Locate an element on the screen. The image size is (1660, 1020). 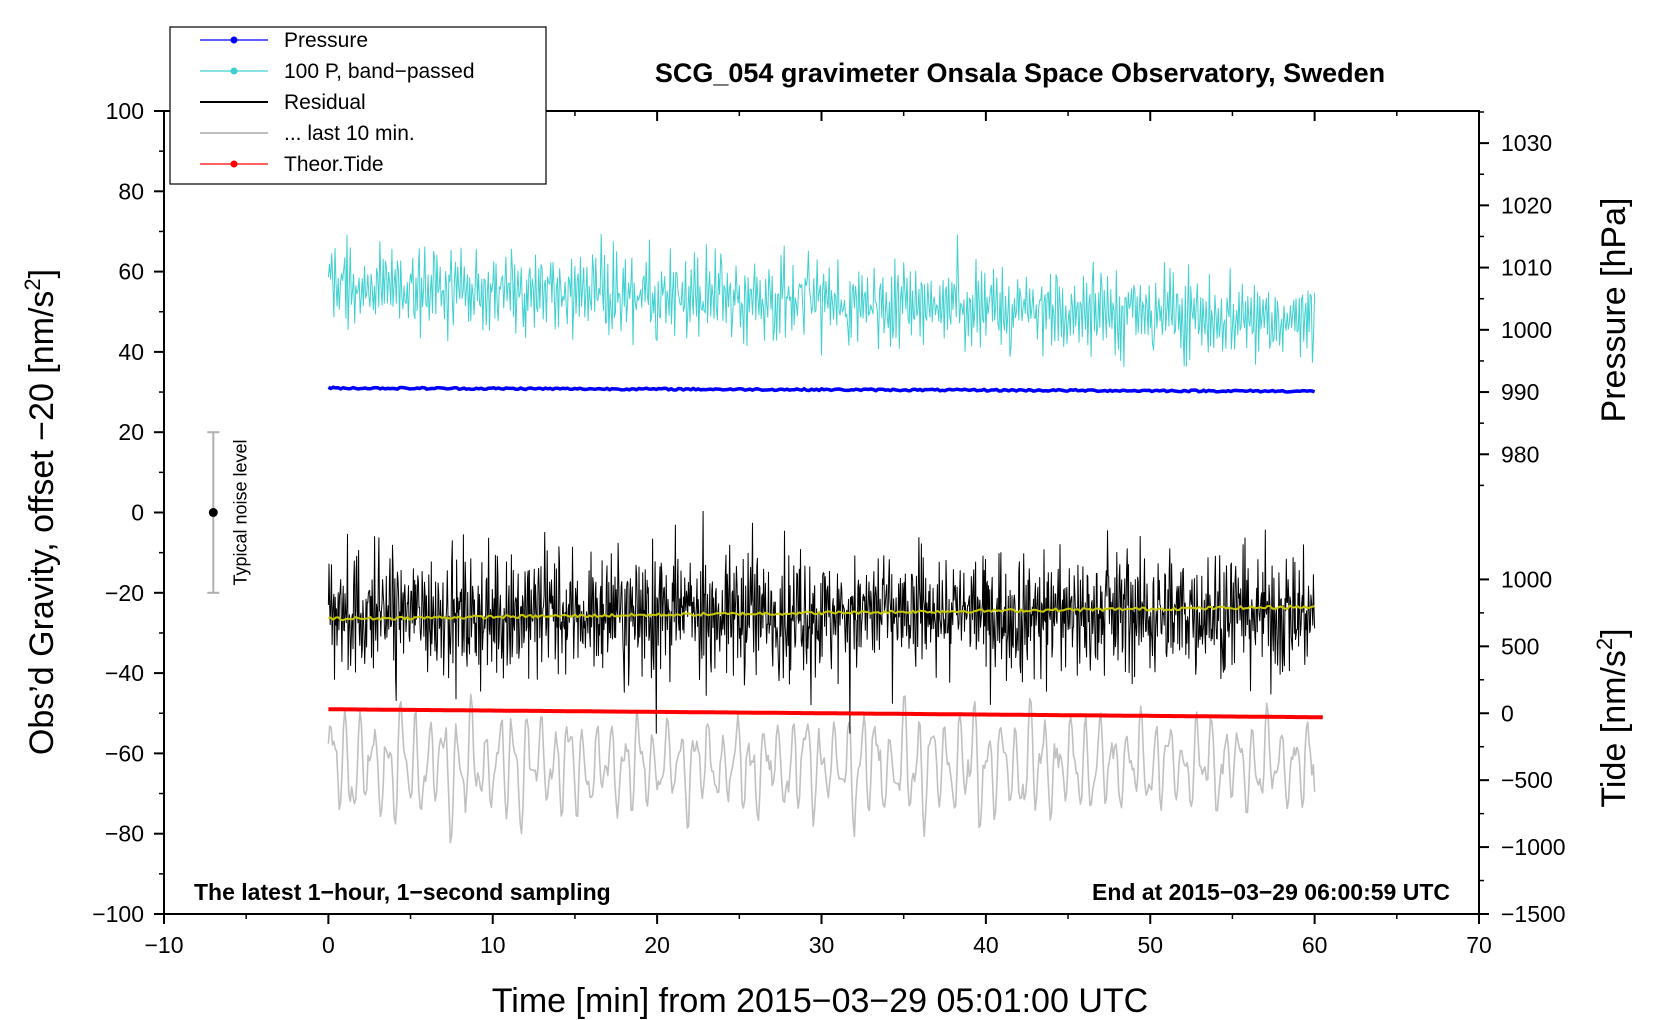
tide-tick-label: −1500 is located at coordinates (1533, 914).